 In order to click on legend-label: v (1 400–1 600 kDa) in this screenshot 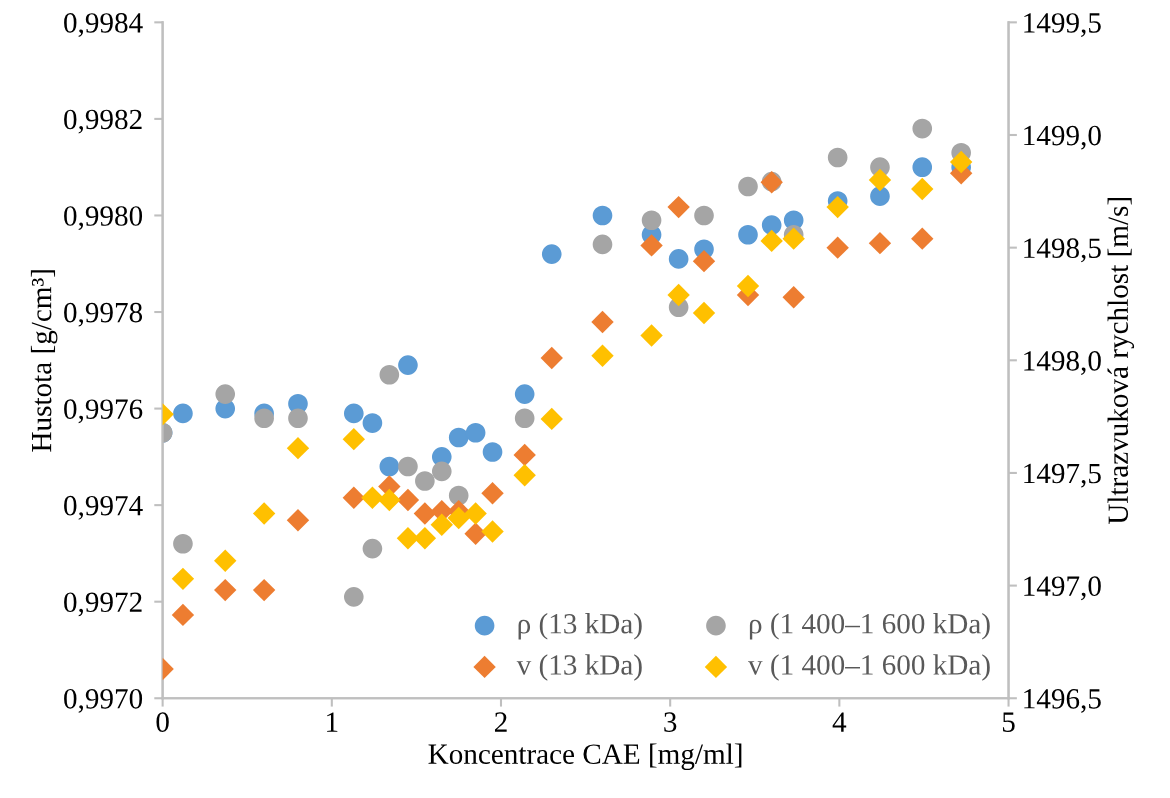, I will do `click(869, 667)`.